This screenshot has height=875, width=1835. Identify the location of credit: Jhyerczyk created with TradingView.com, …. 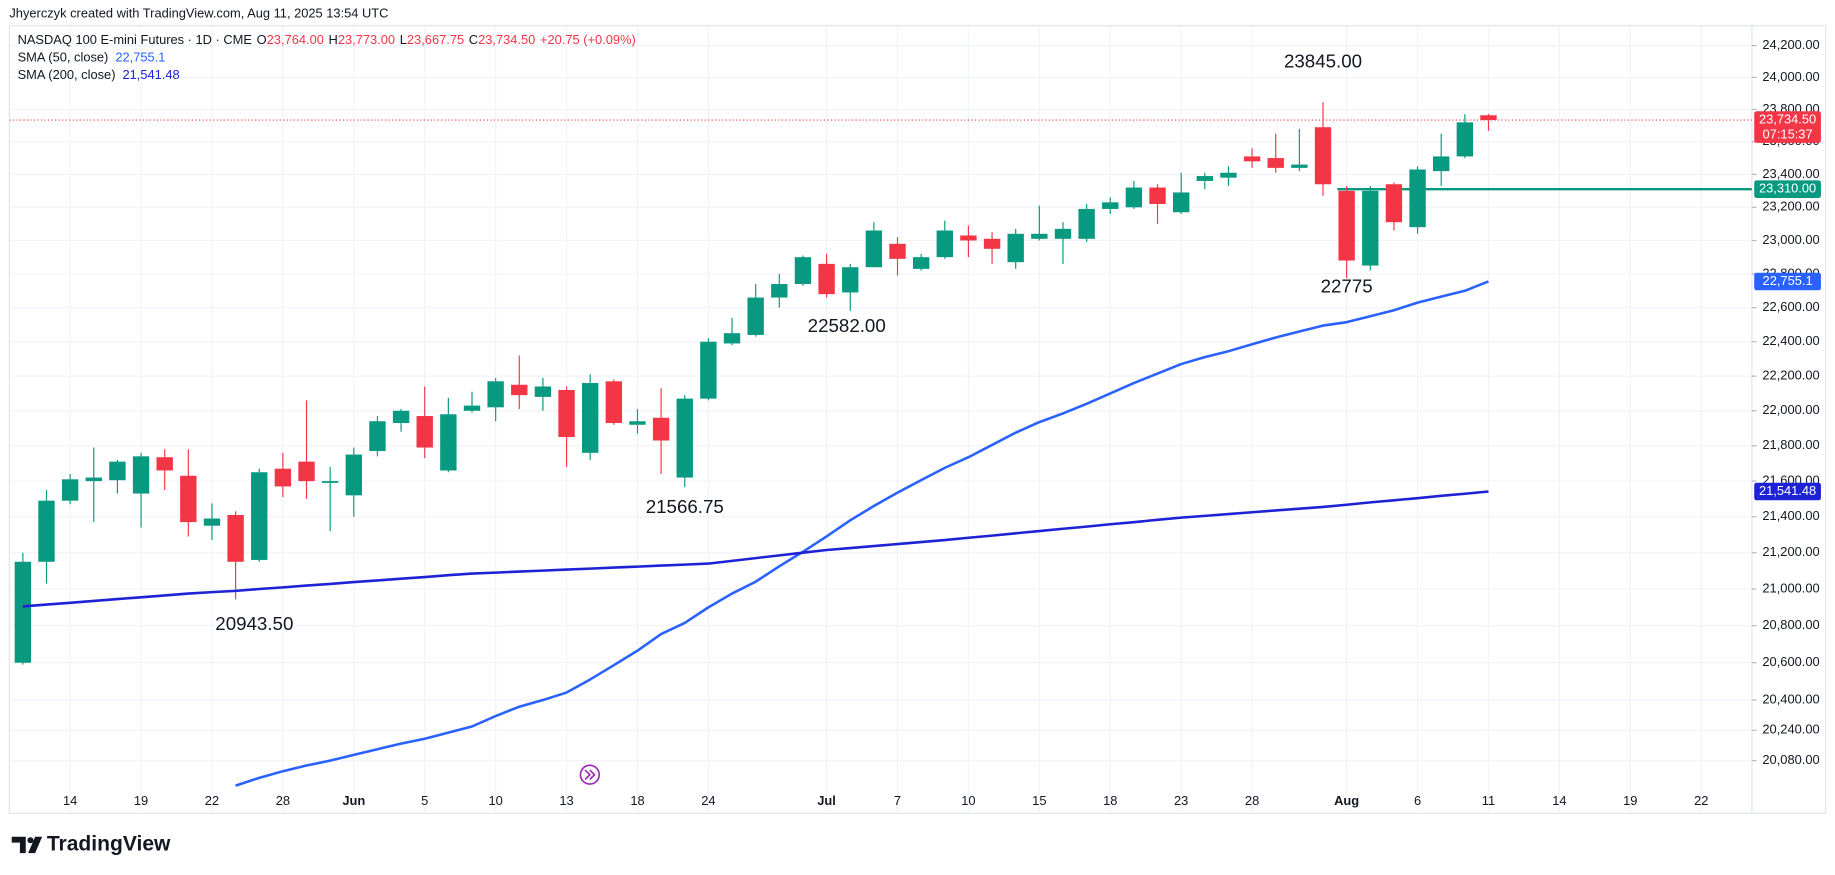
(198, 12).